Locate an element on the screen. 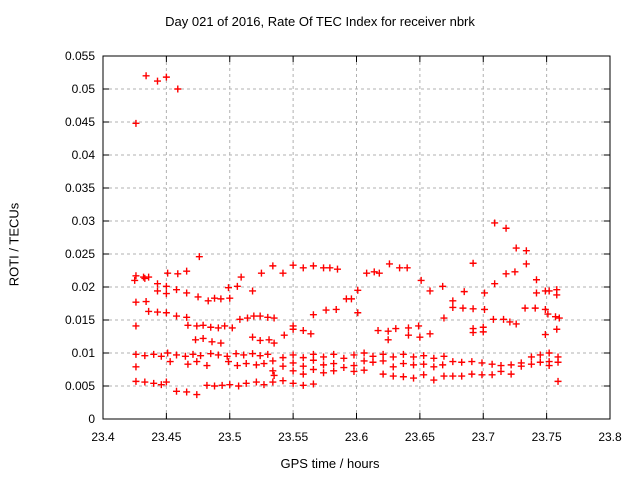 Image resolution: width=640 pixels, height=480 pixels. x-tick-label: 23.75 is located at coordinates (547, 437).